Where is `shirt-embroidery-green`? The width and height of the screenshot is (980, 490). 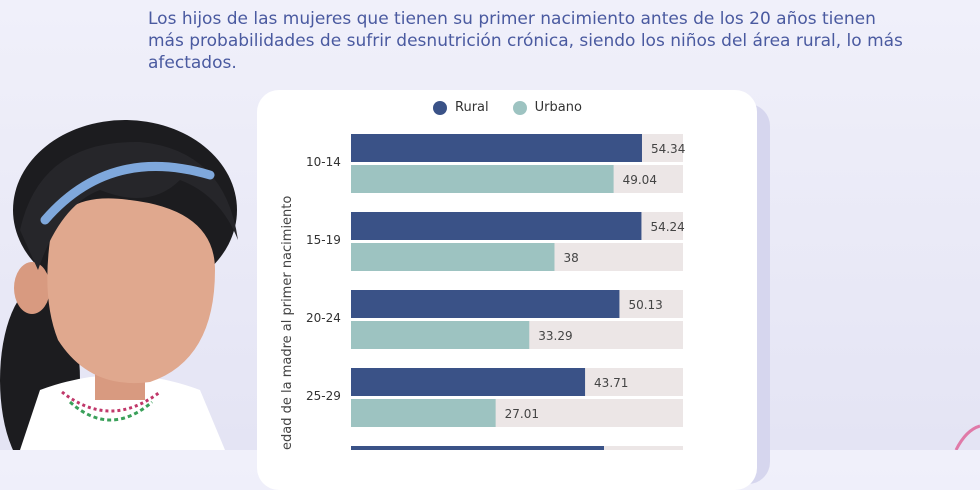
shirt-embroidery-green is located at coordinates (110, 411).